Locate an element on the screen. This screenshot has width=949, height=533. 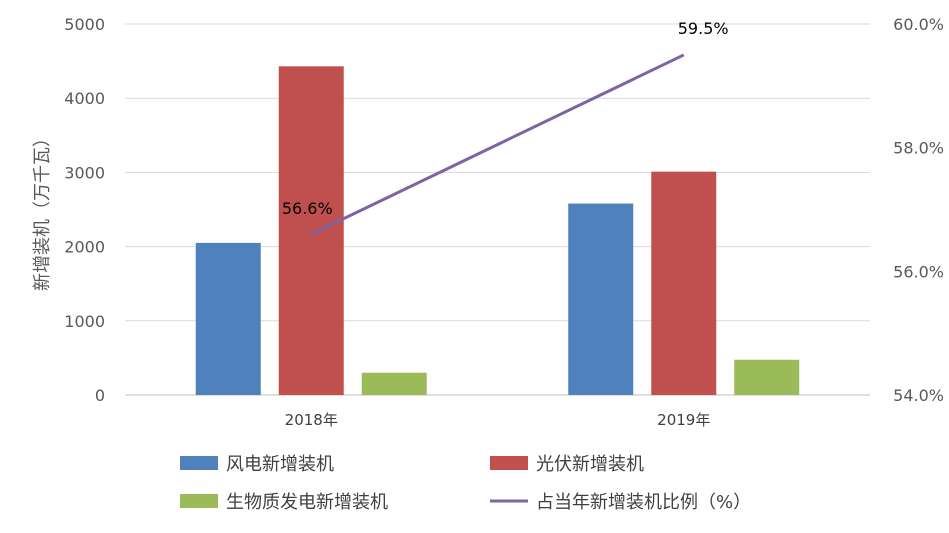
y-tick-label: 2000 is located at coordinates (84, 247).